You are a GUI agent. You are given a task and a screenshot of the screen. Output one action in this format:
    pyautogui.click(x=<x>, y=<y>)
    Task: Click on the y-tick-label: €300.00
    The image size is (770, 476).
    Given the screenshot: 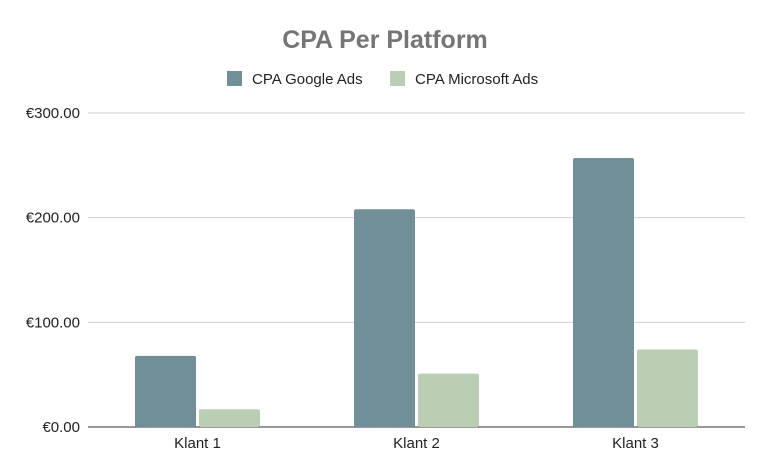 What is the action you would take?
    pyautogui.click(x=53, y=113)
    